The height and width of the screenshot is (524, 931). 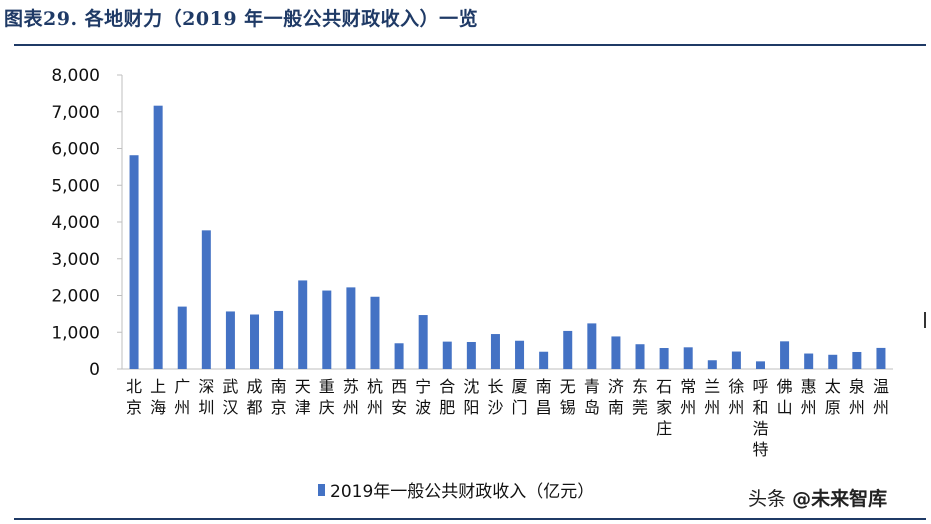 I want to click on legend-label: 2019年一般公共财政收入（亿元）, so click(x=462, y=492).